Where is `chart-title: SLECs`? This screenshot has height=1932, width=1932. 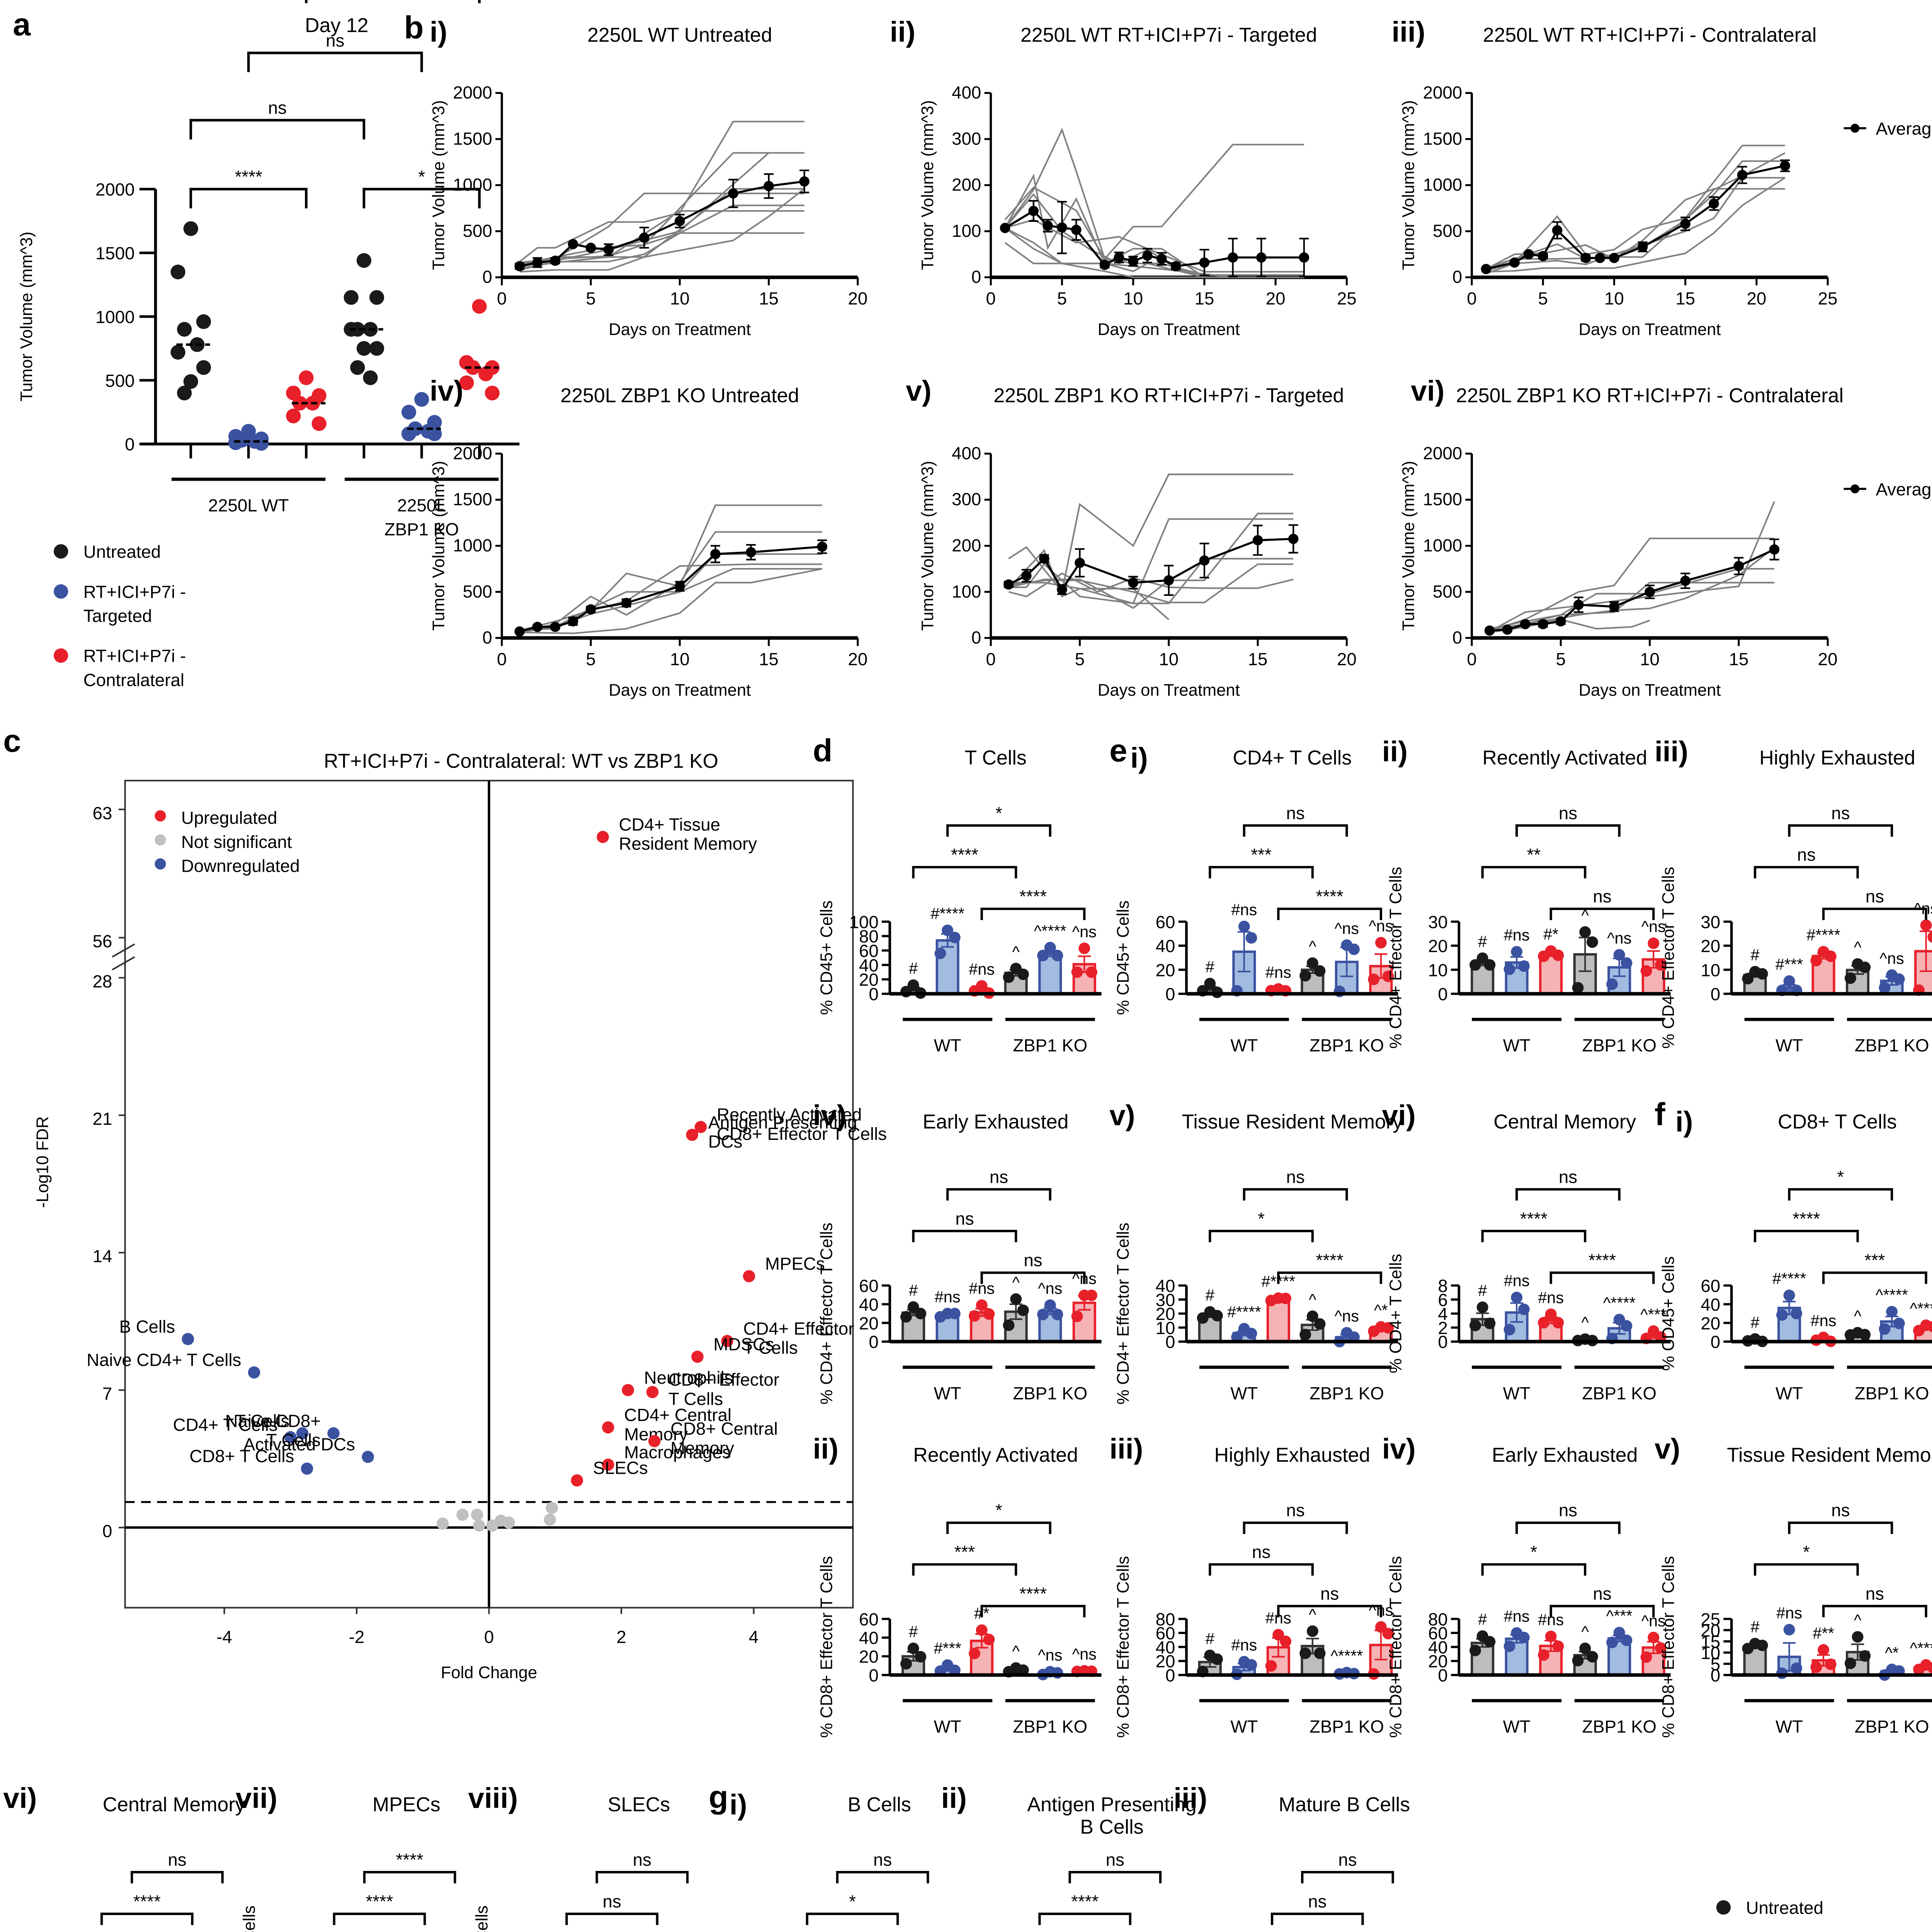
chart-title: SLECs is located at coordinates (639, 1804).